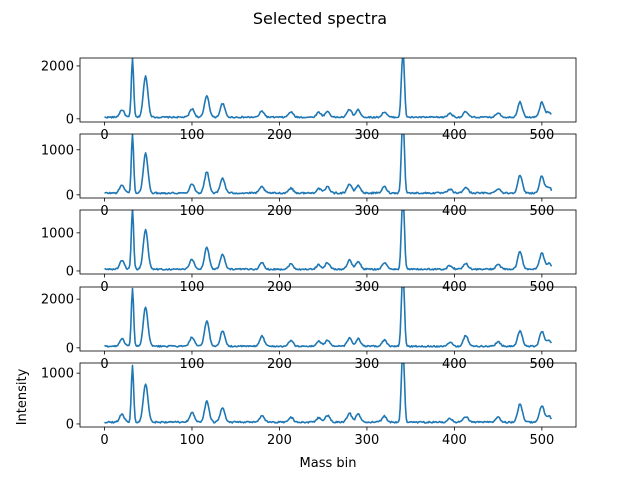  What do you see at coordinates (320, 18) in the screenshot?
I see `figure-title: Selected spectra` at bounding box center [320, 18].